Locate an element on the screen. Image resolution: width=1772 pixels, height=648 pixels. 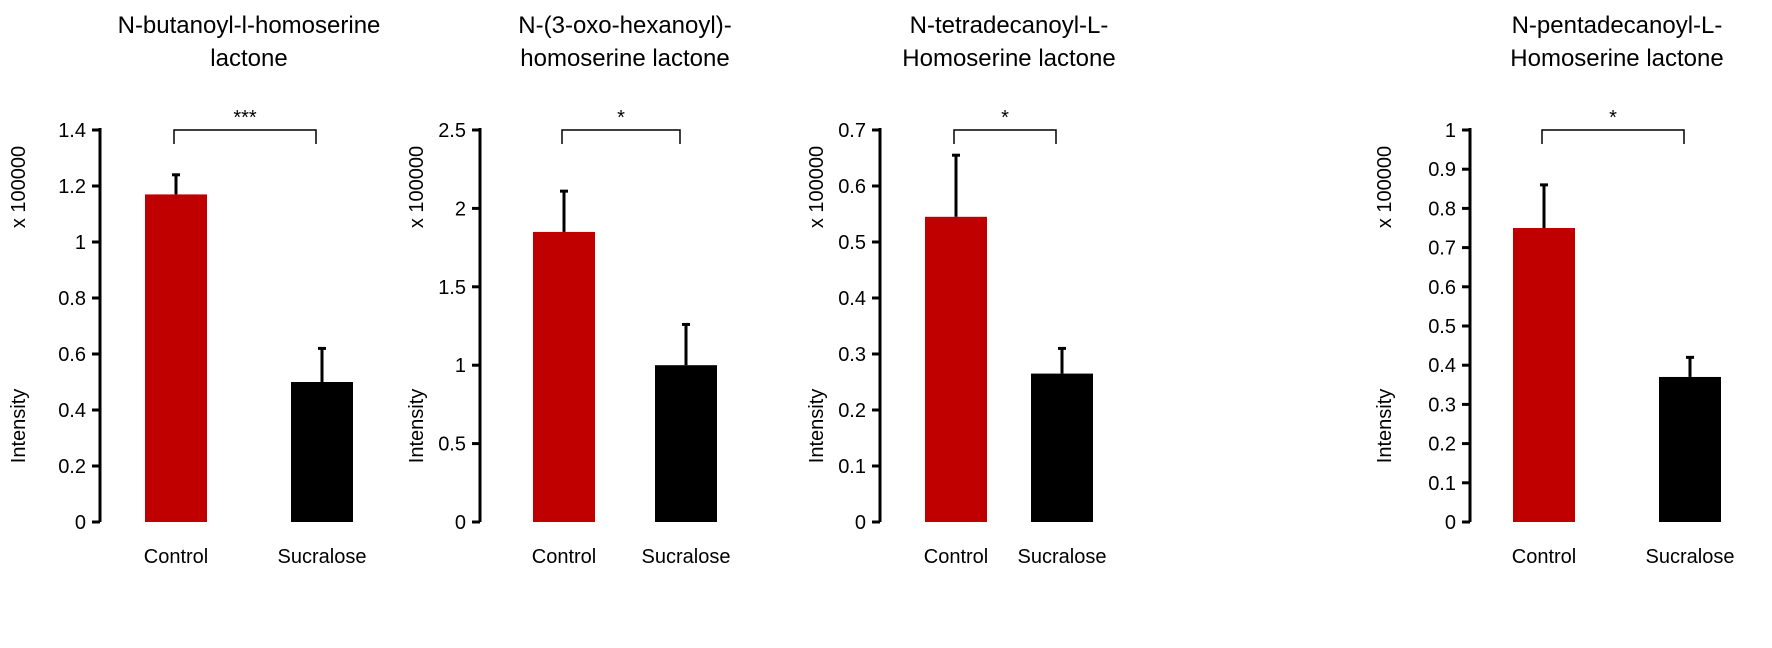
y-tick-label: 0.9 is located at coordinates (1442, 170).